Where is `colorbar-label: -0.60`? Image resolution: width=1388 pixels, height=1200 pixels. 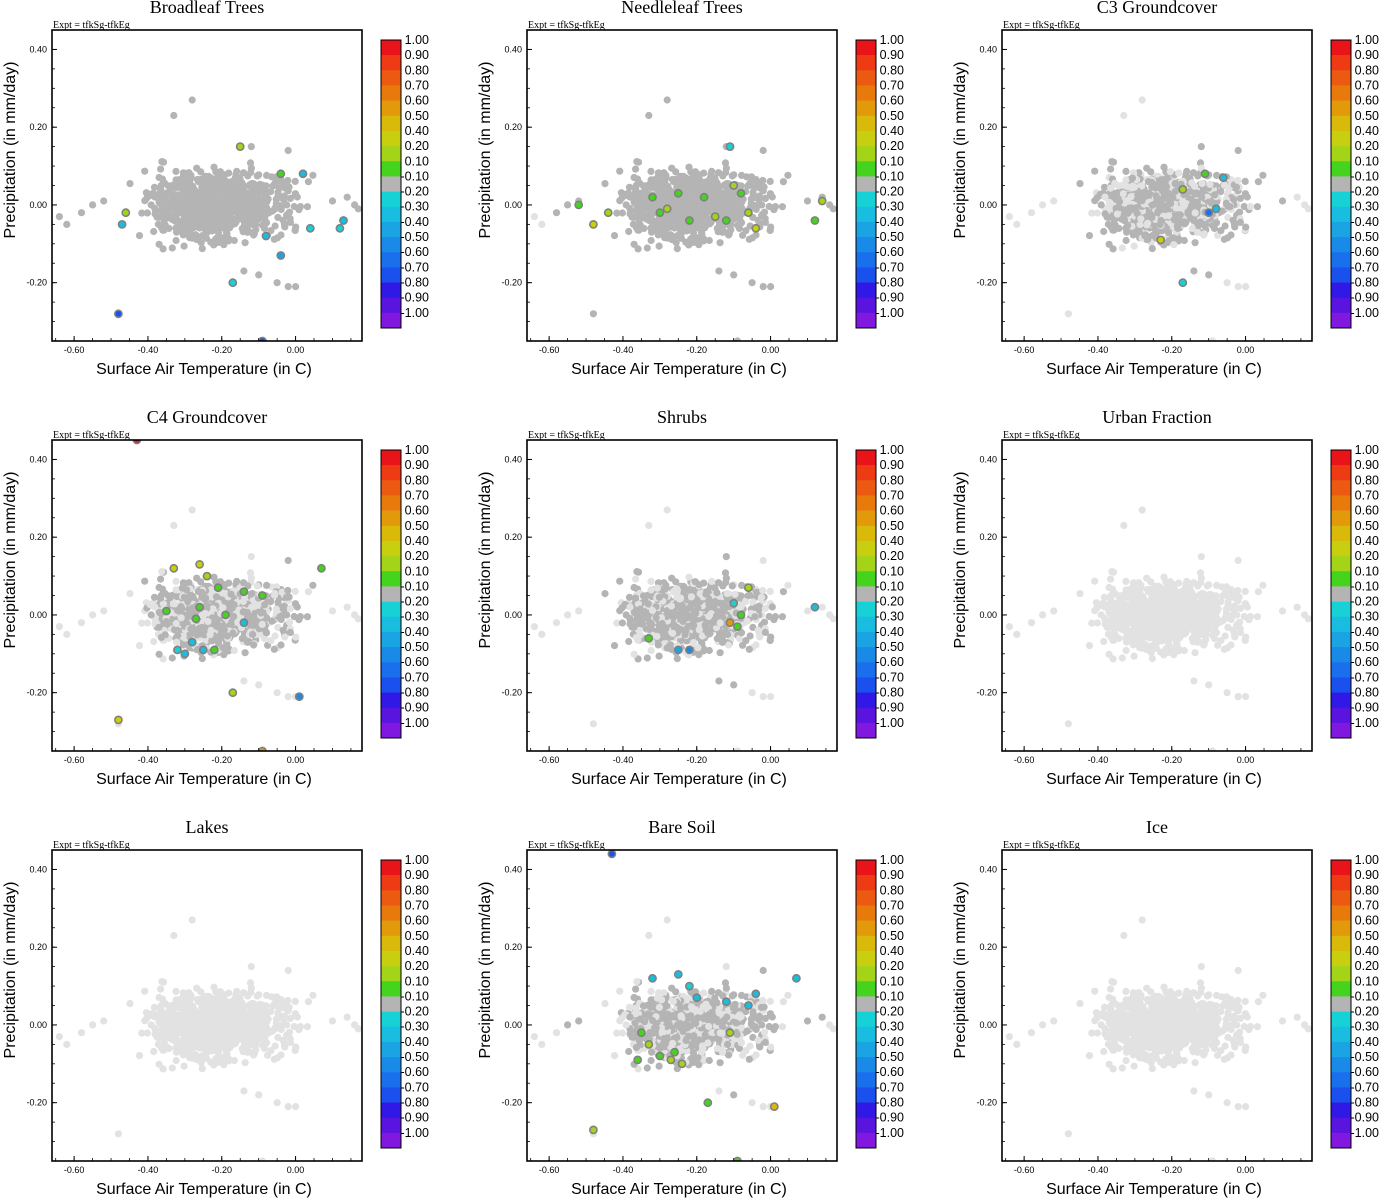
colorbar-label: -0.60 is located at coordinates (890, 252).